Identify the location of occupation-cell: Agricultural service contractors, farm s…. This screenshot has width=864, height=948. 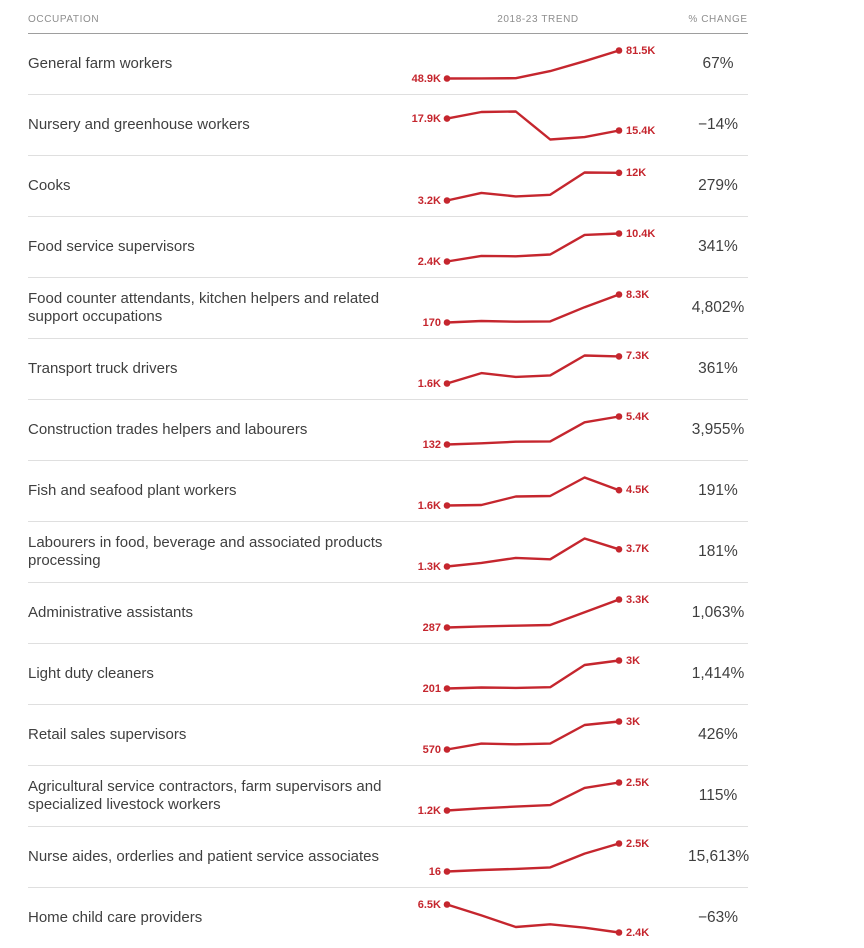
(208, 796).